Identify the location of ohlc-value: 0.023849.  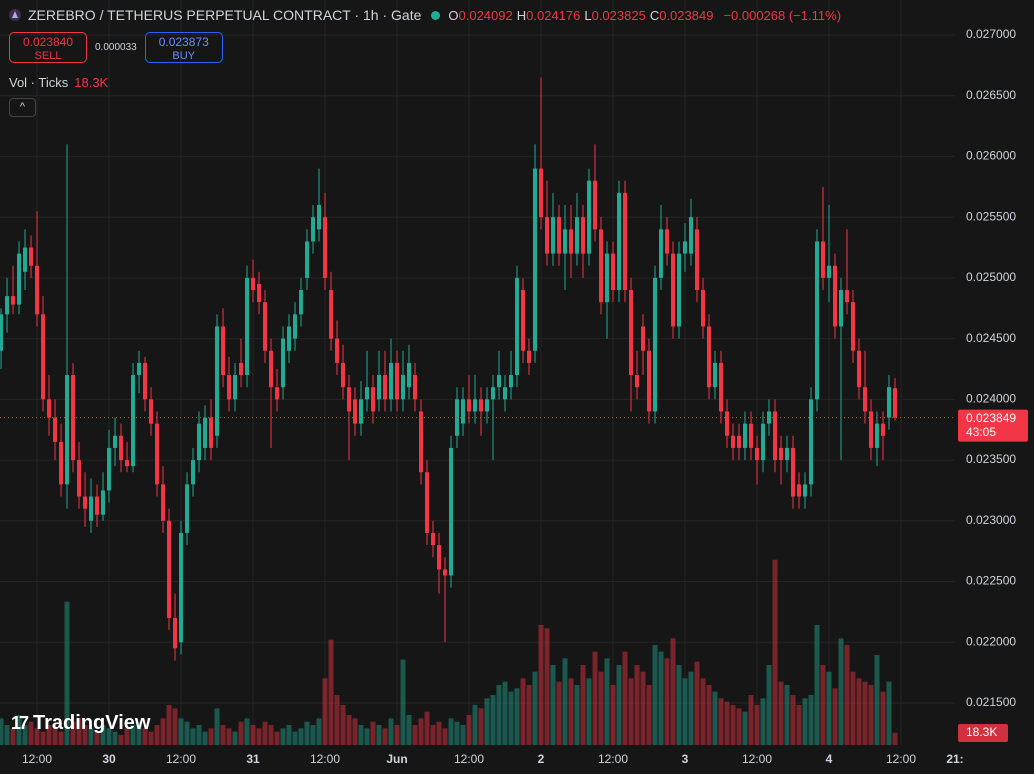
(686, 15).